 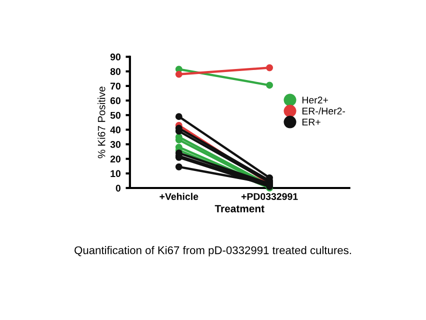 What do you see at coordinates (118, 188) in the screenshot?
I see `y-tick-label: 0` at bounding box center [118, 188].